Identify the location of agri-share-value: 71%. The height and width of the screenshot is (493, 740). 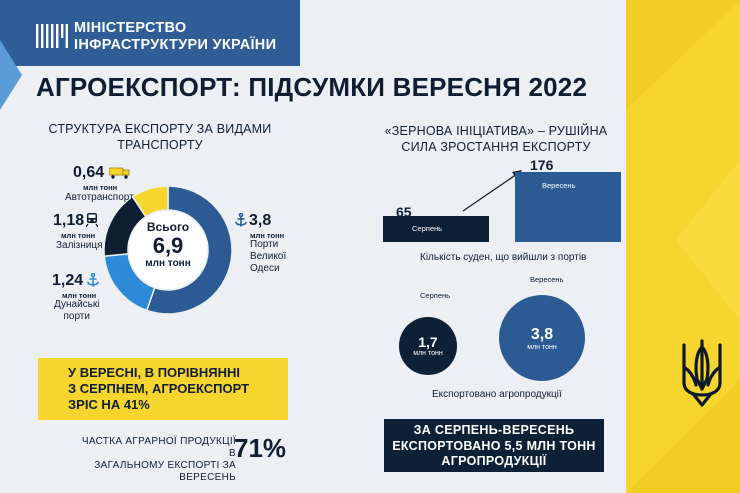
(260, 448).